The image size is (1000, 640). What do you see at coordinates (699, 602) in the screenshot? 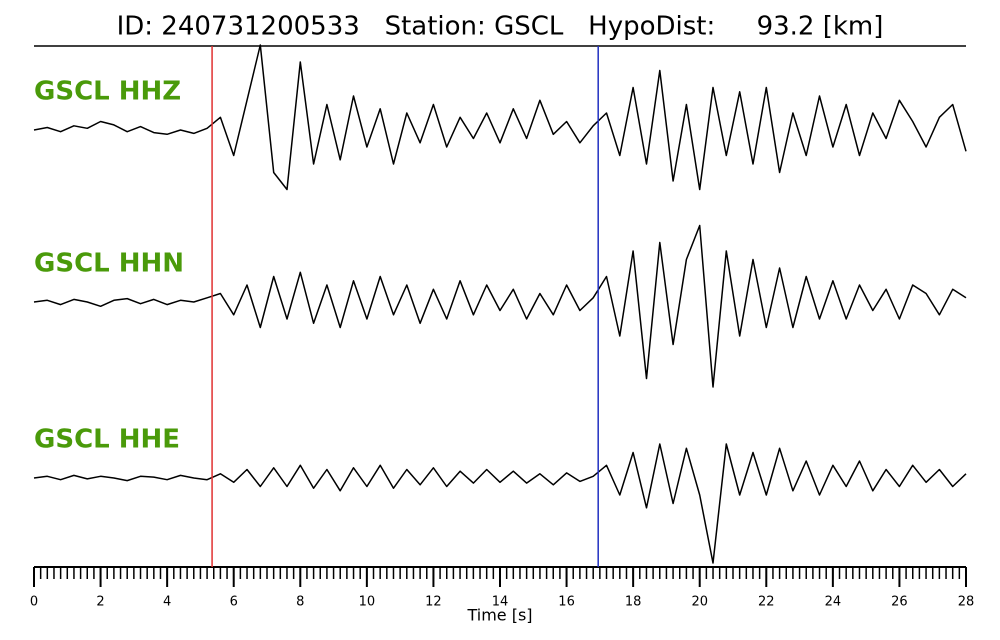
I see `x-tick-label: 20` at bounding box center [699, 602].